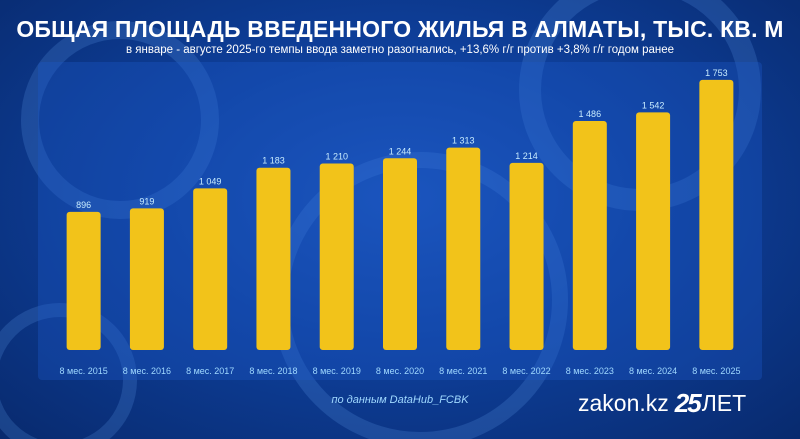 Image resolution: width=800 pixels, height=439 pixels. I want to click on bar-value-label: 1 753, so click(716, 73).